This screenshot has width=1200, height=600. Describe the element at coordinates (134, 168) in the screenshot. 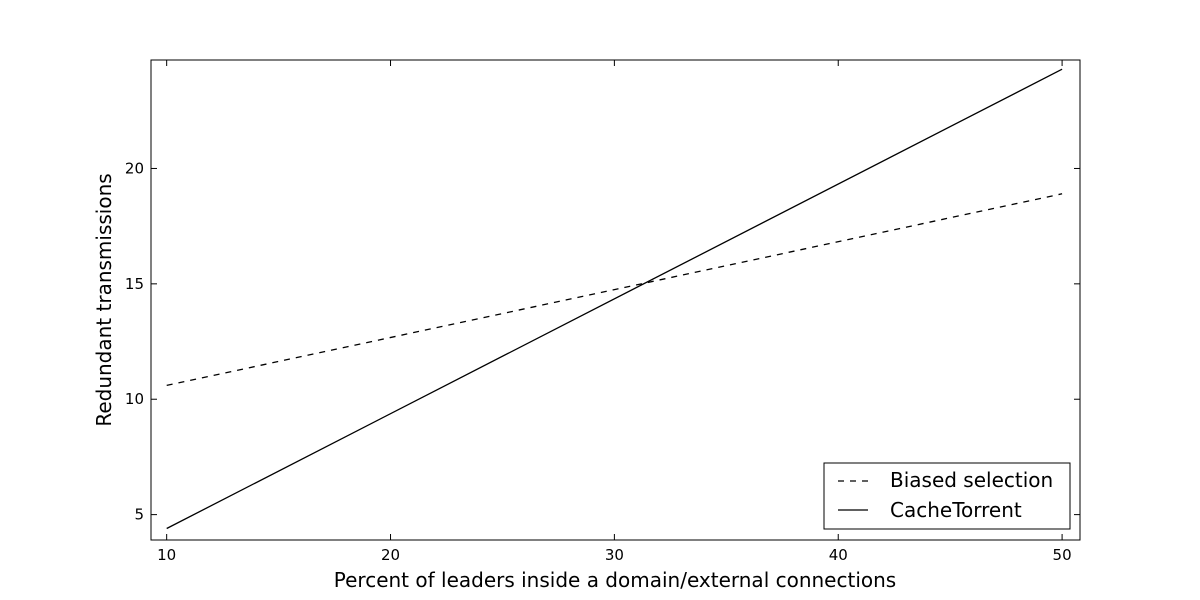

I see `y-tick-label: 20` at that location.